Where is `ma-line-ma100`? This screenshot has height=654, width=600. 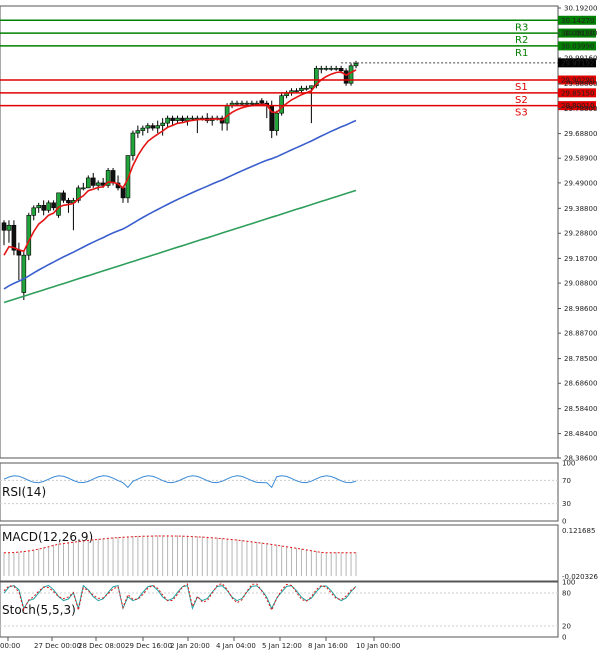 ma-line-ma100 is located at coordinates (180, 246).